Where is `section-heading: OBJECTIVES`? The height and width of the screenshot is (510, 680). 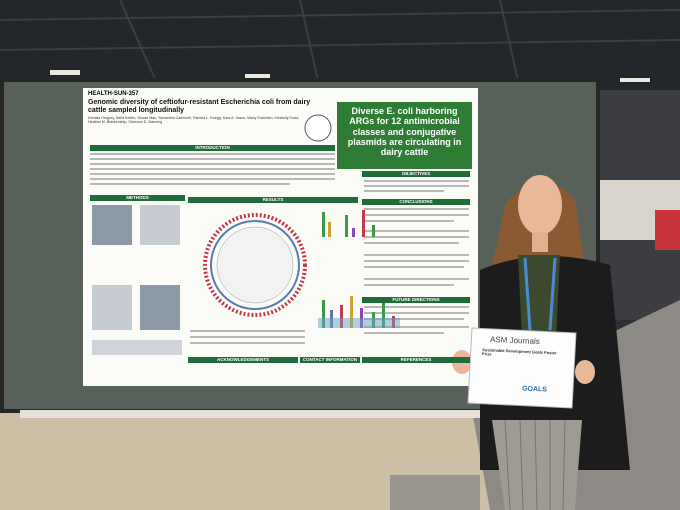
section-heading: OBJECTIVES is located at coordinates (416, 174).